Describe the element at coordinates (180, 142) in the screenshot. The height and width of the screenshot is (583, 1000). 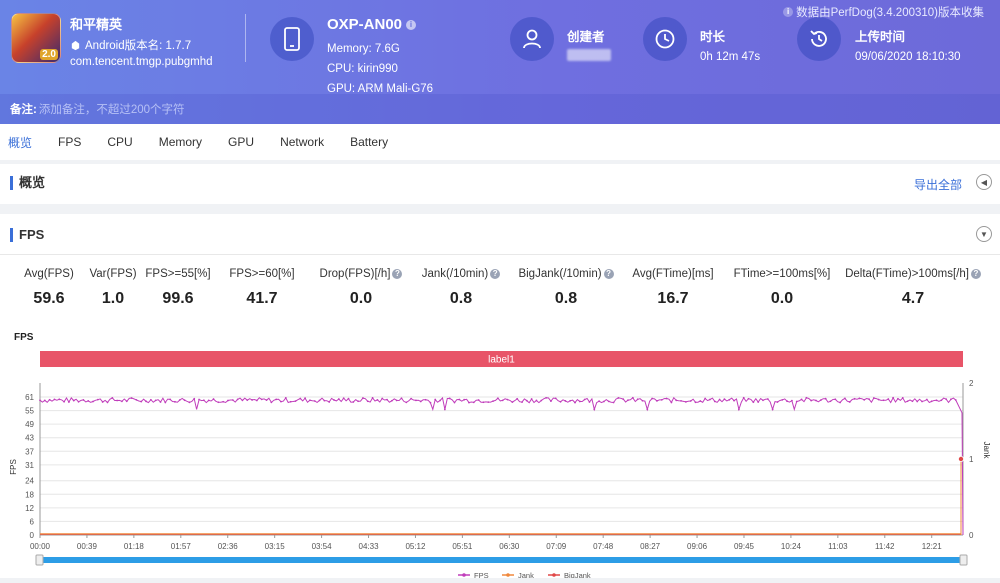
I see `tab-memory: Memory` at that location.